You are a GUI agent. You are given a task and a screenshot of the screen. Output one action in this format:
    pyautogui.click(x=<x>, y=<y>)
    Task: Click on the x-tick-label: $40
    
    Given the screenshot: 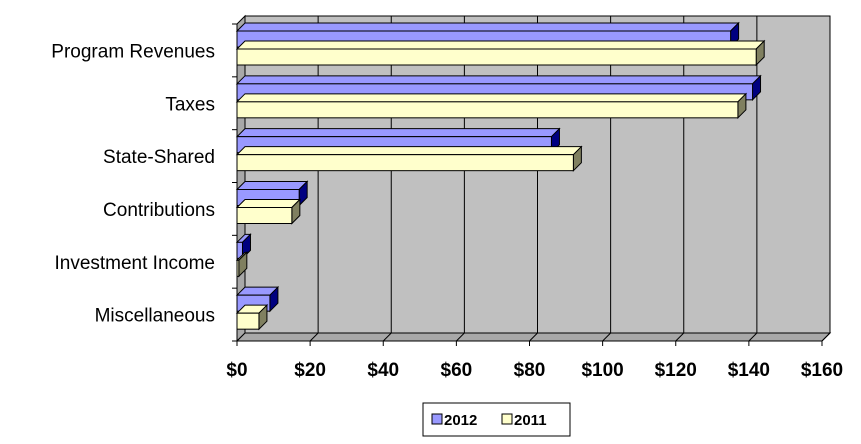 What is the action you would take?
    pyautogui.click(x=383, y=370)
    